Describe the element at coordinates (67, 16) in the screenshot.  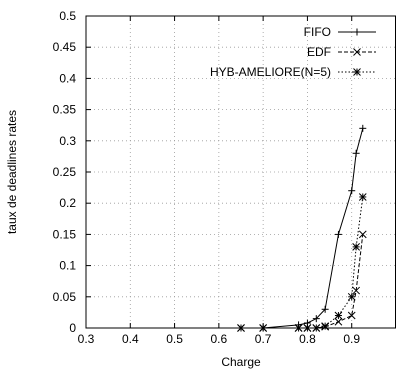
I see `y-tick-label: 0.5` at that location.